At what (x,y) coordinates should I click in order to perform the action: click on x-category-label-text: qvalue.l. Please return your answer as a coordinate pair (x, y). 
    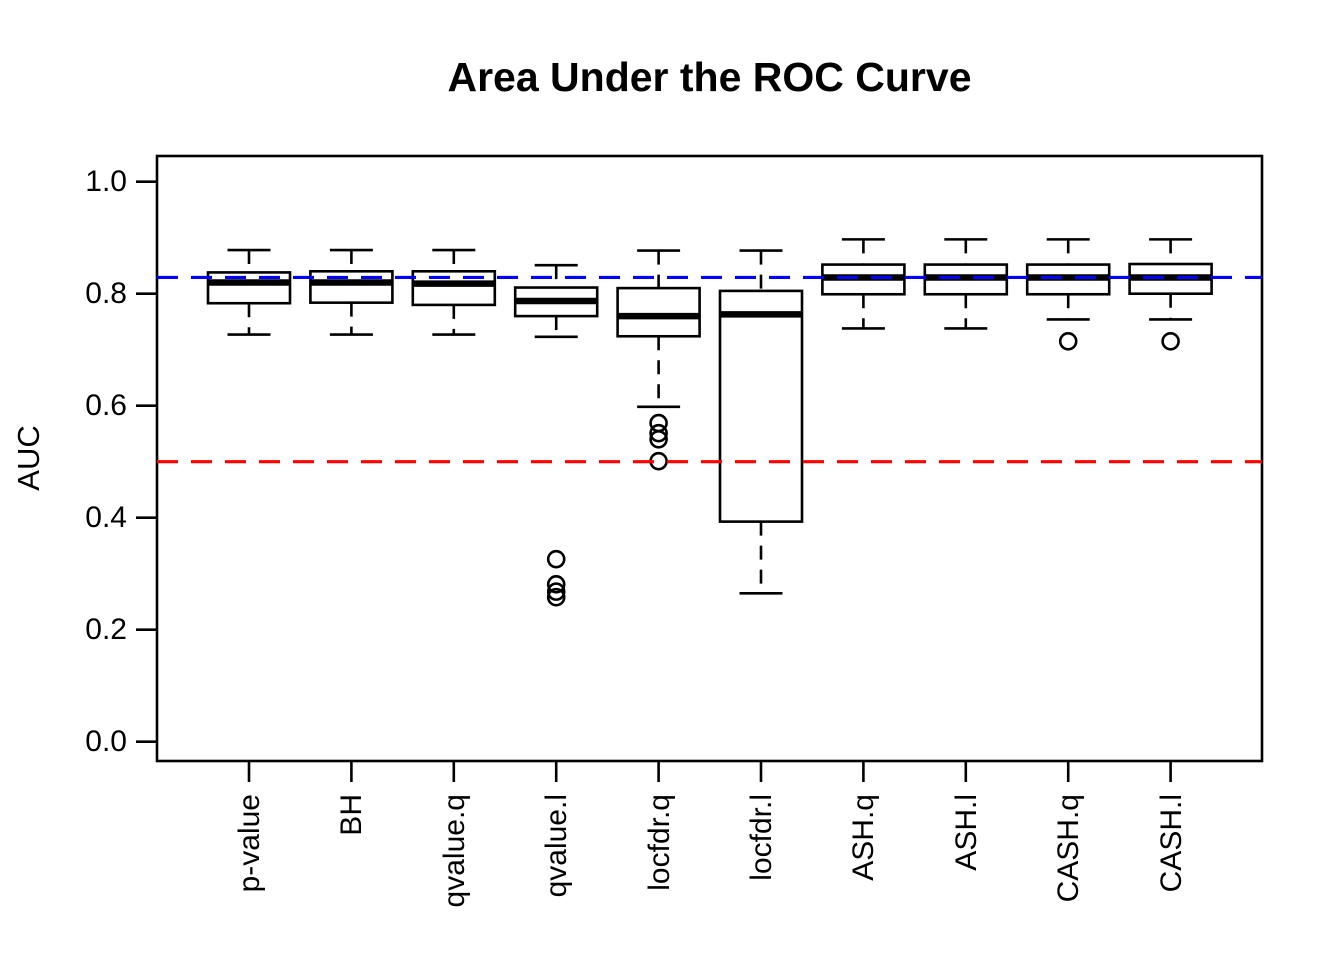
    Looking at the image, I should click on (557, 846).